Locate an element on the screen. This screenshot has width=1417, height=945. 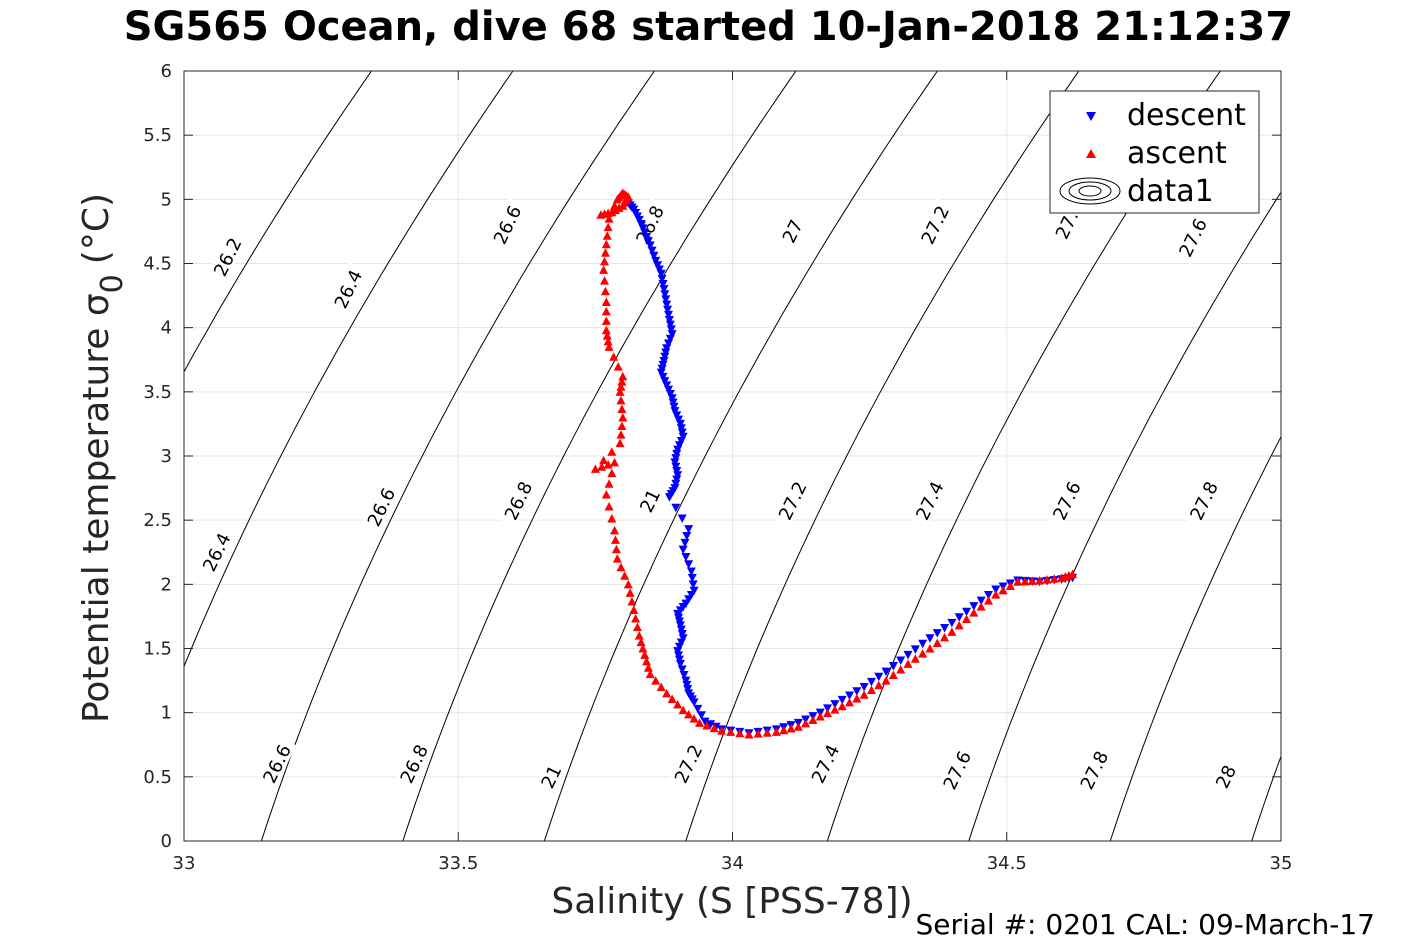
legend-data1-label: data1 is located at coordinates (1170, 191).